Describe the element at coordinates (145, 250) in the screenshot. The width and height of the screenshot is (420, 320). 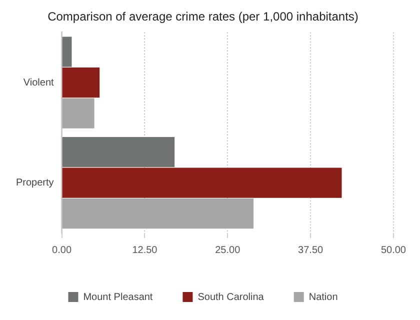
I see `x-tick-label: 12.50` at that location.